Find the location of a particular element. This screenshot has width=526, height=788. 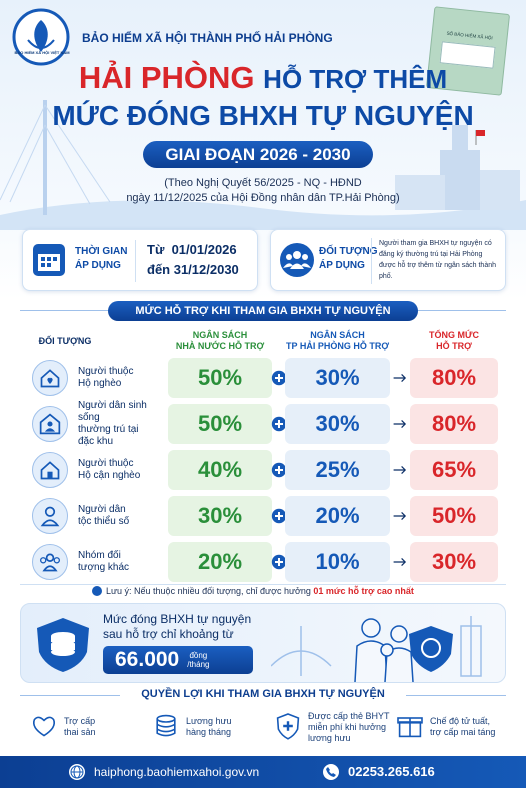

time-label: THỜI GIAN ÁP DỤNG is located at coordinates (101, 259).